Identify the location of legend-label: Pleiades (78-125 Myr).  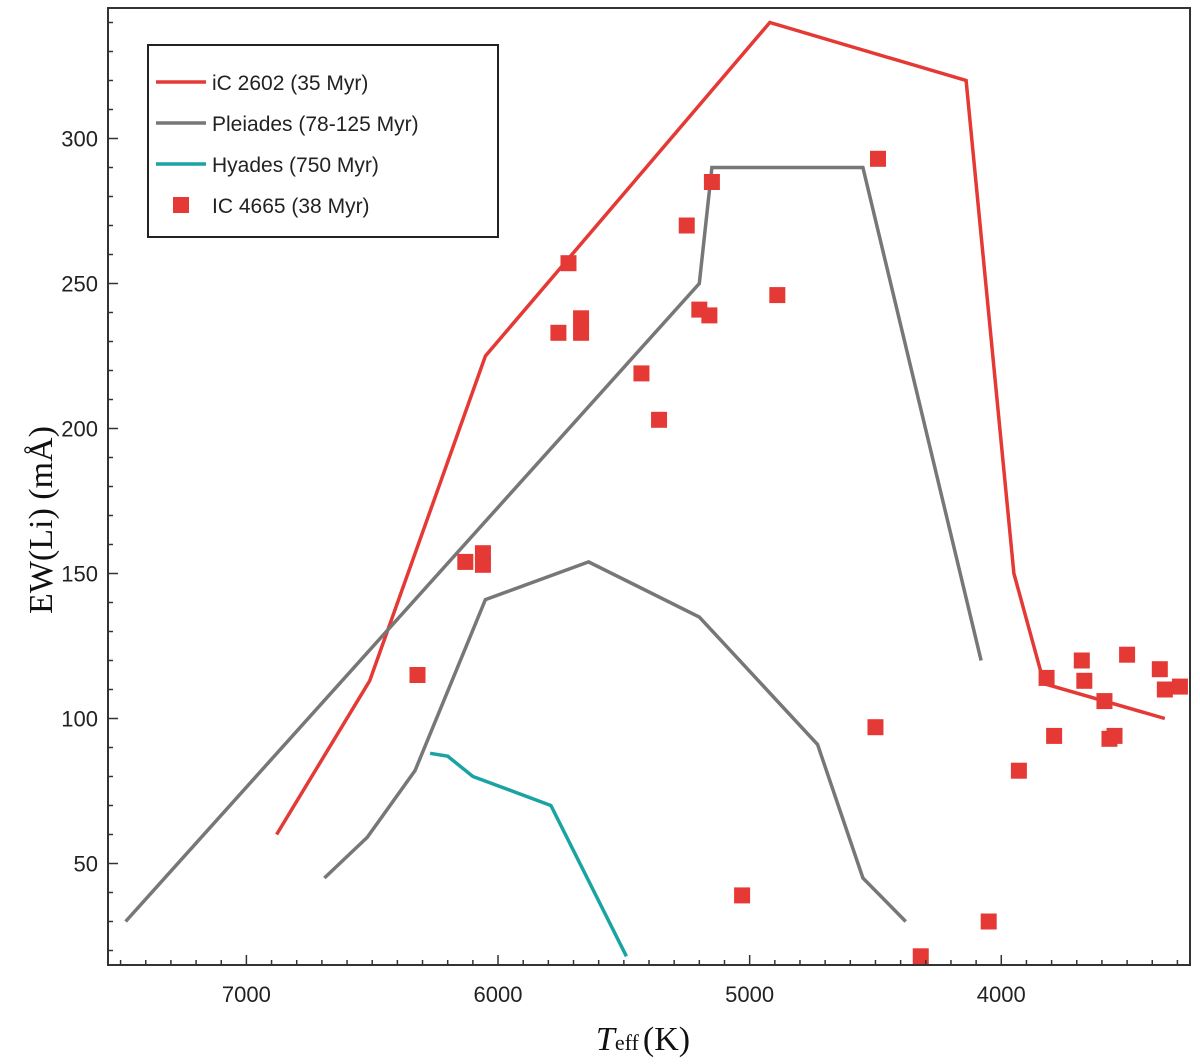
(315, 124).